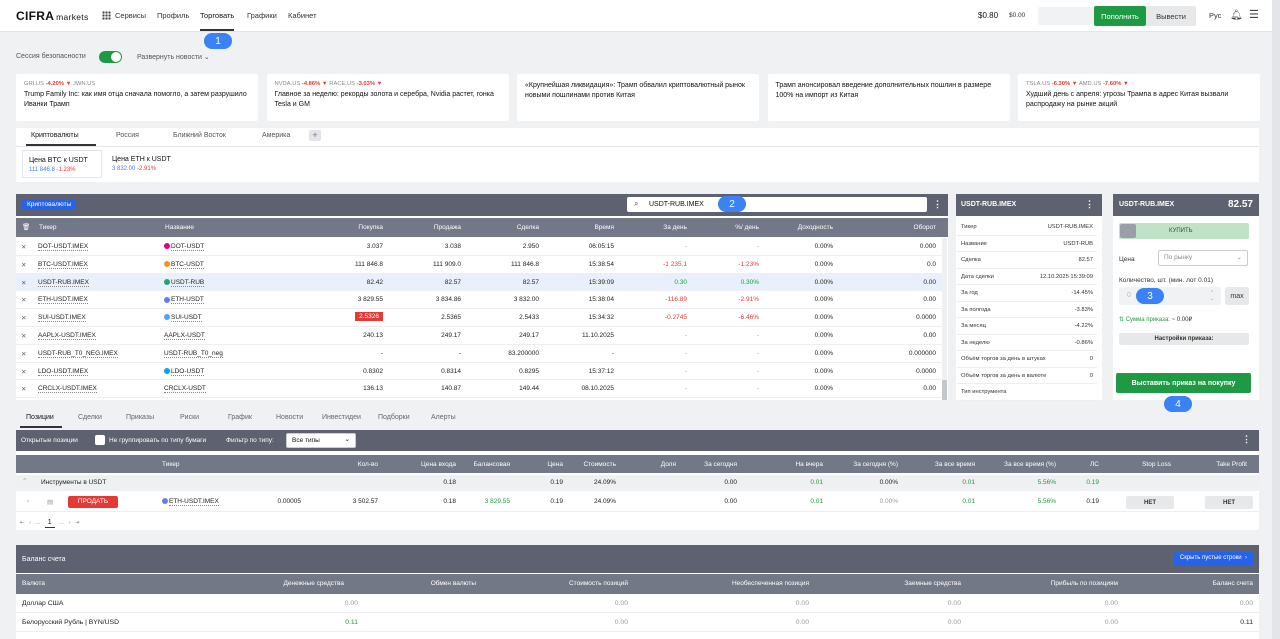  What do you see at coordinates (49, 204) in the screenshot?
I see `watchlist-tag: Криптовалюты` at bounding box center [49, 204].